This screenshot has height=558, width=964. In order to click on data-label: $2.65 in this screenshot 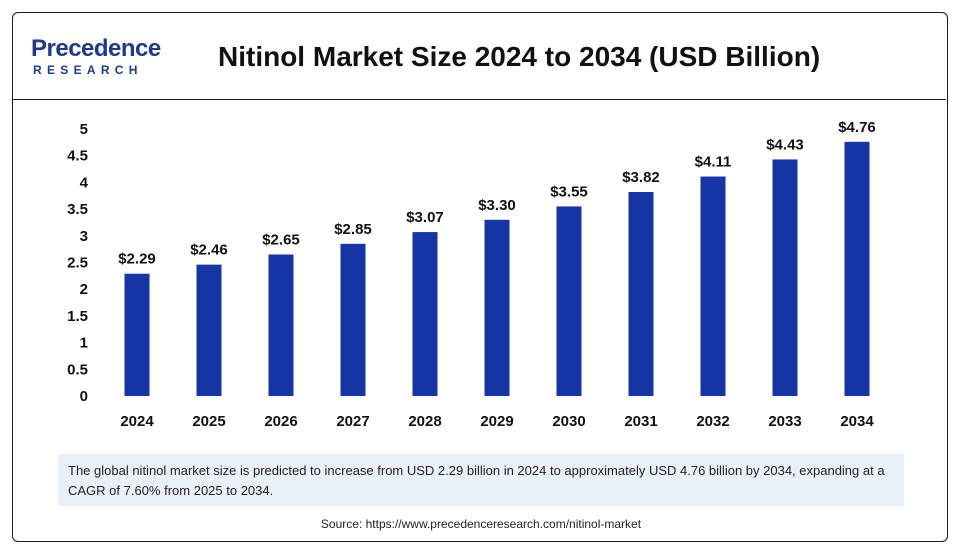, I will do `click(281, 239)`.